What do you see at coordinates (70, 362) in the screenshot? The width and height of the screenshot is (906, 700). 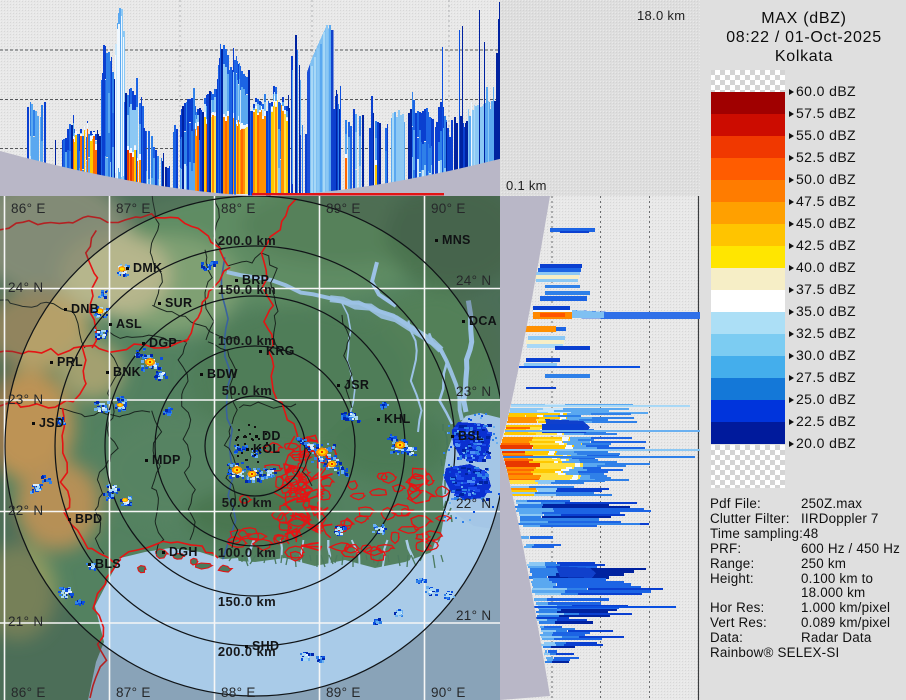 I see `svg-text: PRL` at bounding box center [70, 362].